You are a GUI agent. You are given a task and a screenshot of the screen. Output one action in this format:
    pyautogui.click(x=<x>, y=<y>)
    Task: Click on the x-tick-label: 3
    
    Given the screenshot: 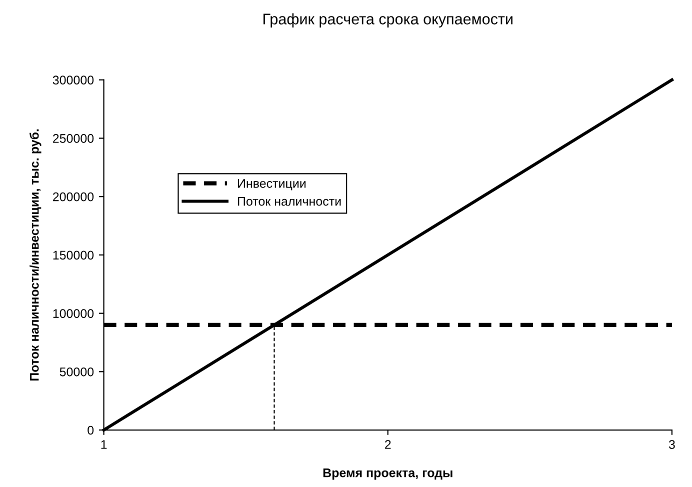 What is the action you would take?
    pyautogui.click(x=671, y=444)
    